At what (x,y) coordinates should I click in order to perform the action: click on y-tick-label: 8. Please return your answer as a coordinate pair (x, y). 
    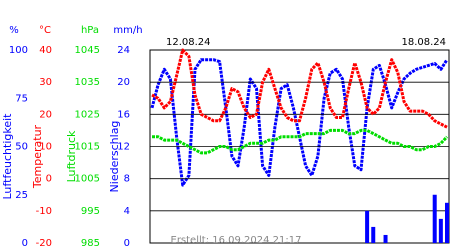
    Looking at the image, I should click on (127, 179).